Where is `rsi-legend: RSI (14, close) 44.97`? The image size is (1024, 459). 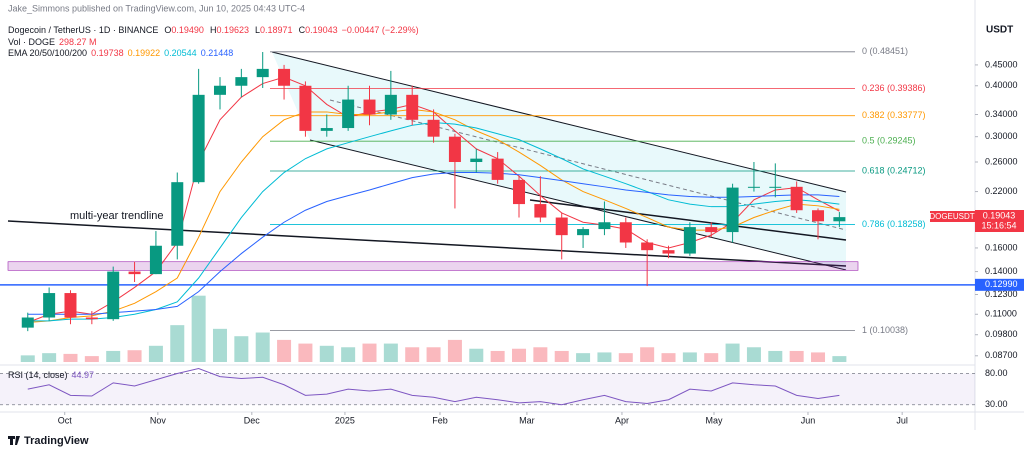
rsi-legend: RSI (14, close) 44.97 is located at coordinates (51, 375).